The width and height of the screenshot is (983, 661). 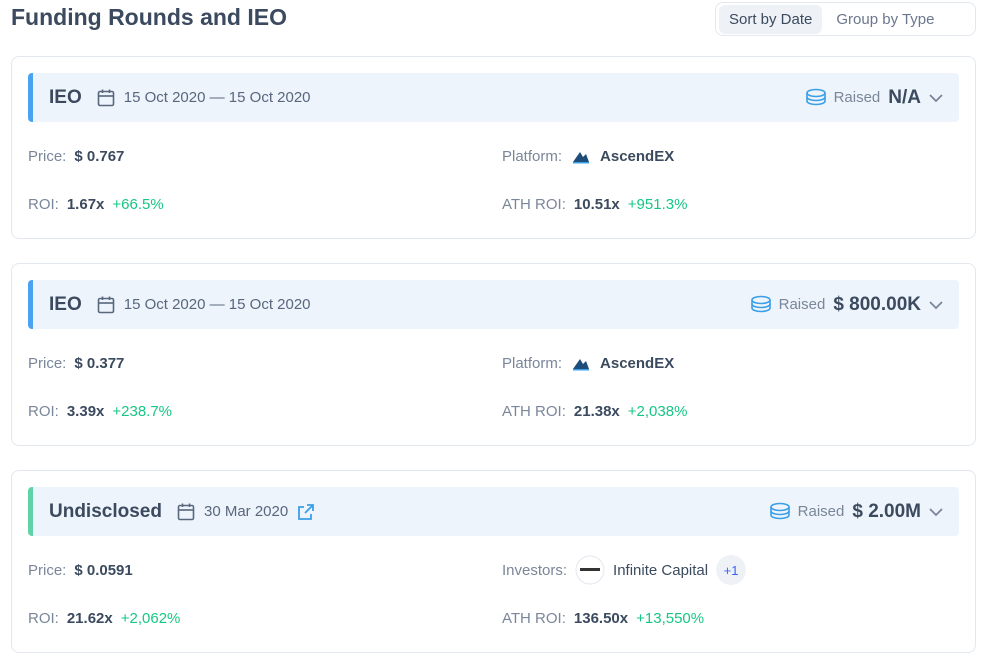 What do you see at coordinates (657, 204) in the screenshot?
I see `ath-roi-change: +951.3%` at bounding box center [657, 204].